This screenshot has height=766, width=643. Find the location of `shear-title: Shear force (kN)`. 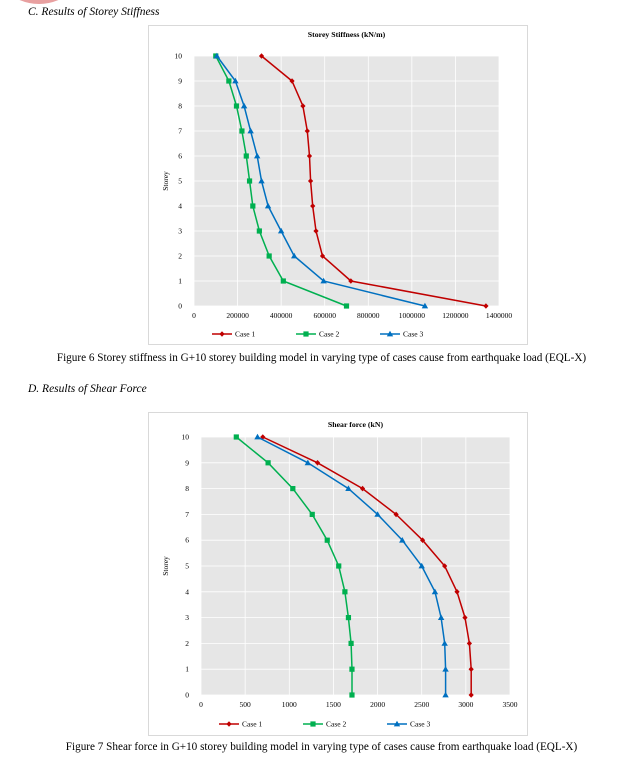

shear-title: Shear force (kN) is located at coordinates (356, 424).